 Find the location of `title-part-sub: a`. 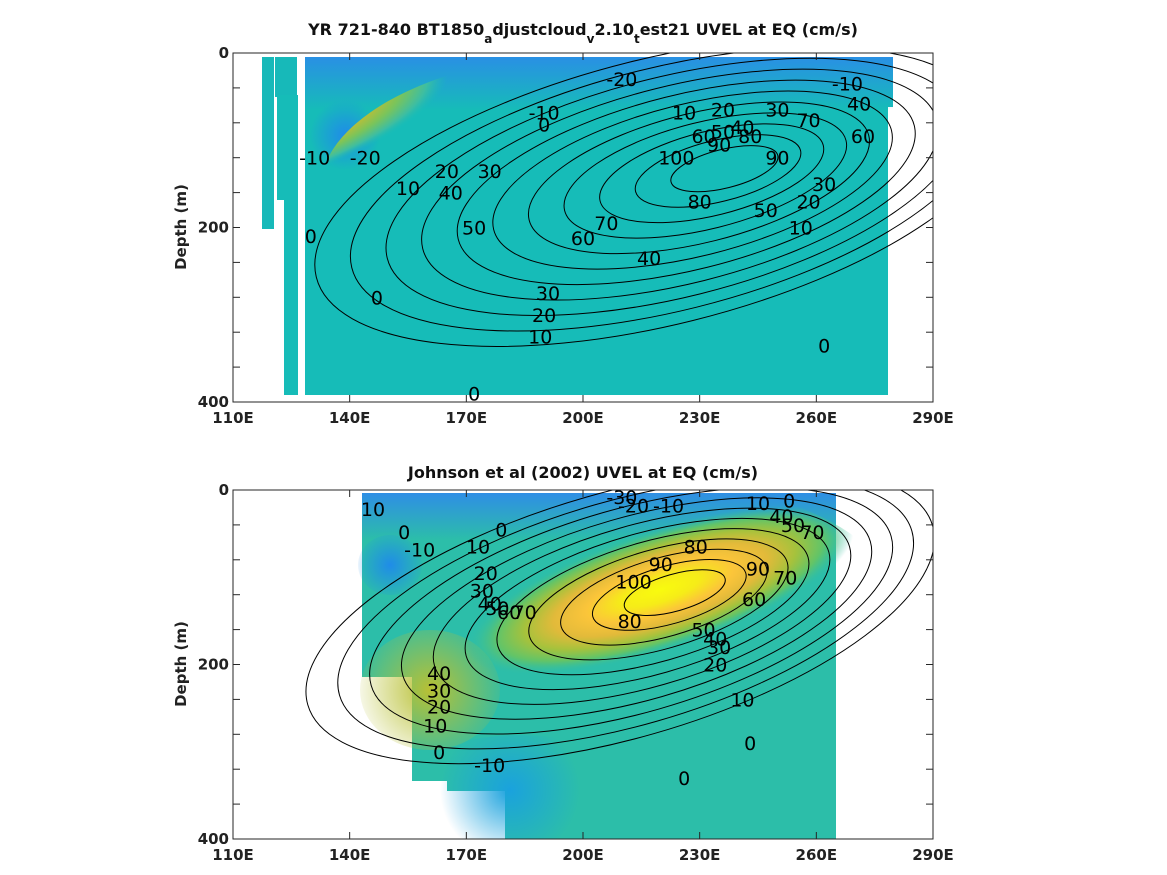

title-part-sub: a is located at coordinates (488, 39).